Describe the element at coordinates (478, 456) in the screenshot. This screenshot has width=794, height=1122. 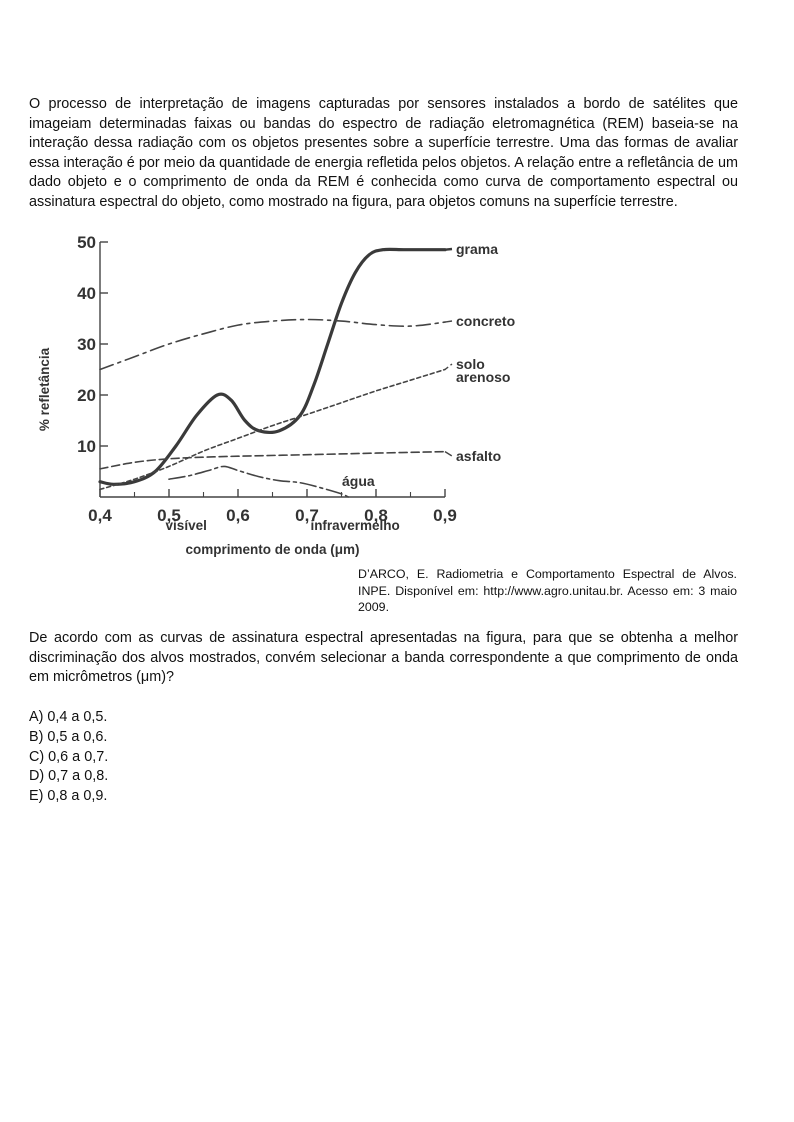
I see `series-label-asfalto: asfalto` at that location.